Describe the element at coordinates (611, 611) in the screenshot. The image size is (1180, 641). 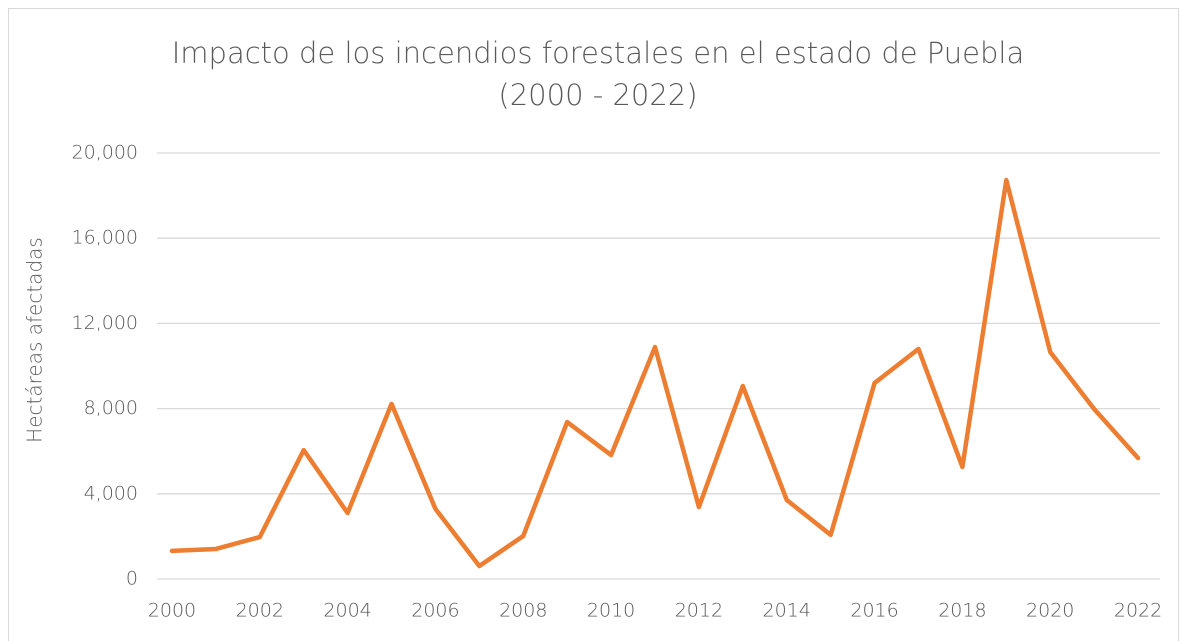
I see `x-tick-label: 2010` at that location.